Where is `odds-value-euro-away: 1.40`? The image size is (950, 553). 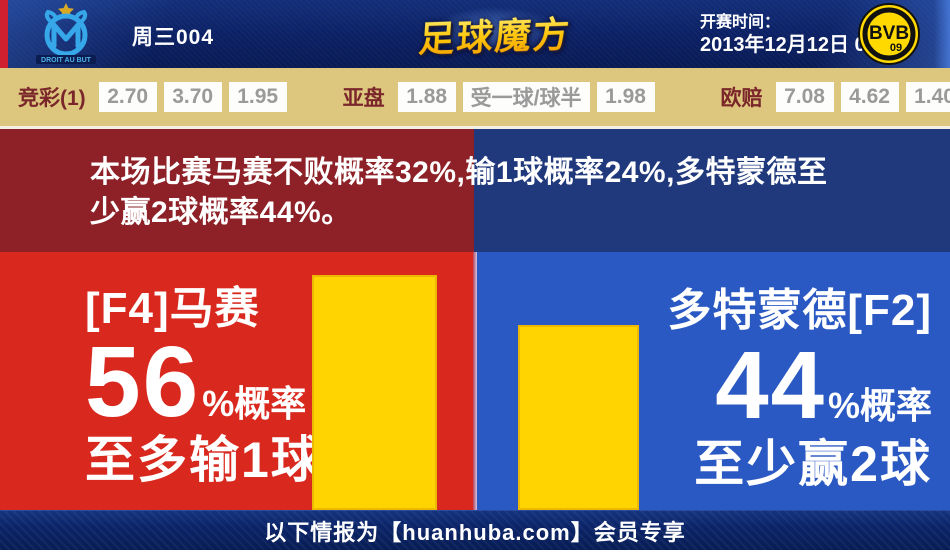 odds-value-euro-away: 1.40 is located at coordinates (927, 97).